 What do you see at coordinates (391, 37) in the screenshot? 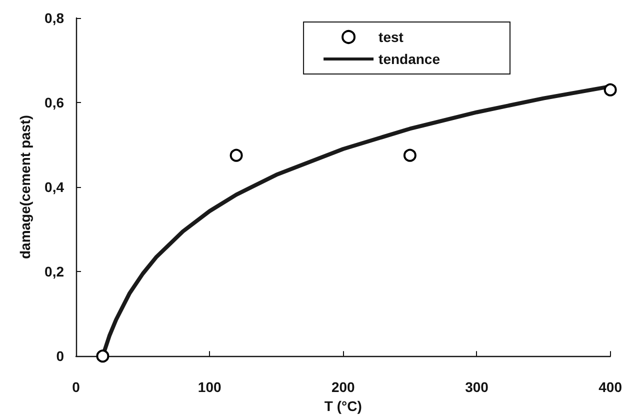
I see `legend-label: test` at bounding box center [391, 37].